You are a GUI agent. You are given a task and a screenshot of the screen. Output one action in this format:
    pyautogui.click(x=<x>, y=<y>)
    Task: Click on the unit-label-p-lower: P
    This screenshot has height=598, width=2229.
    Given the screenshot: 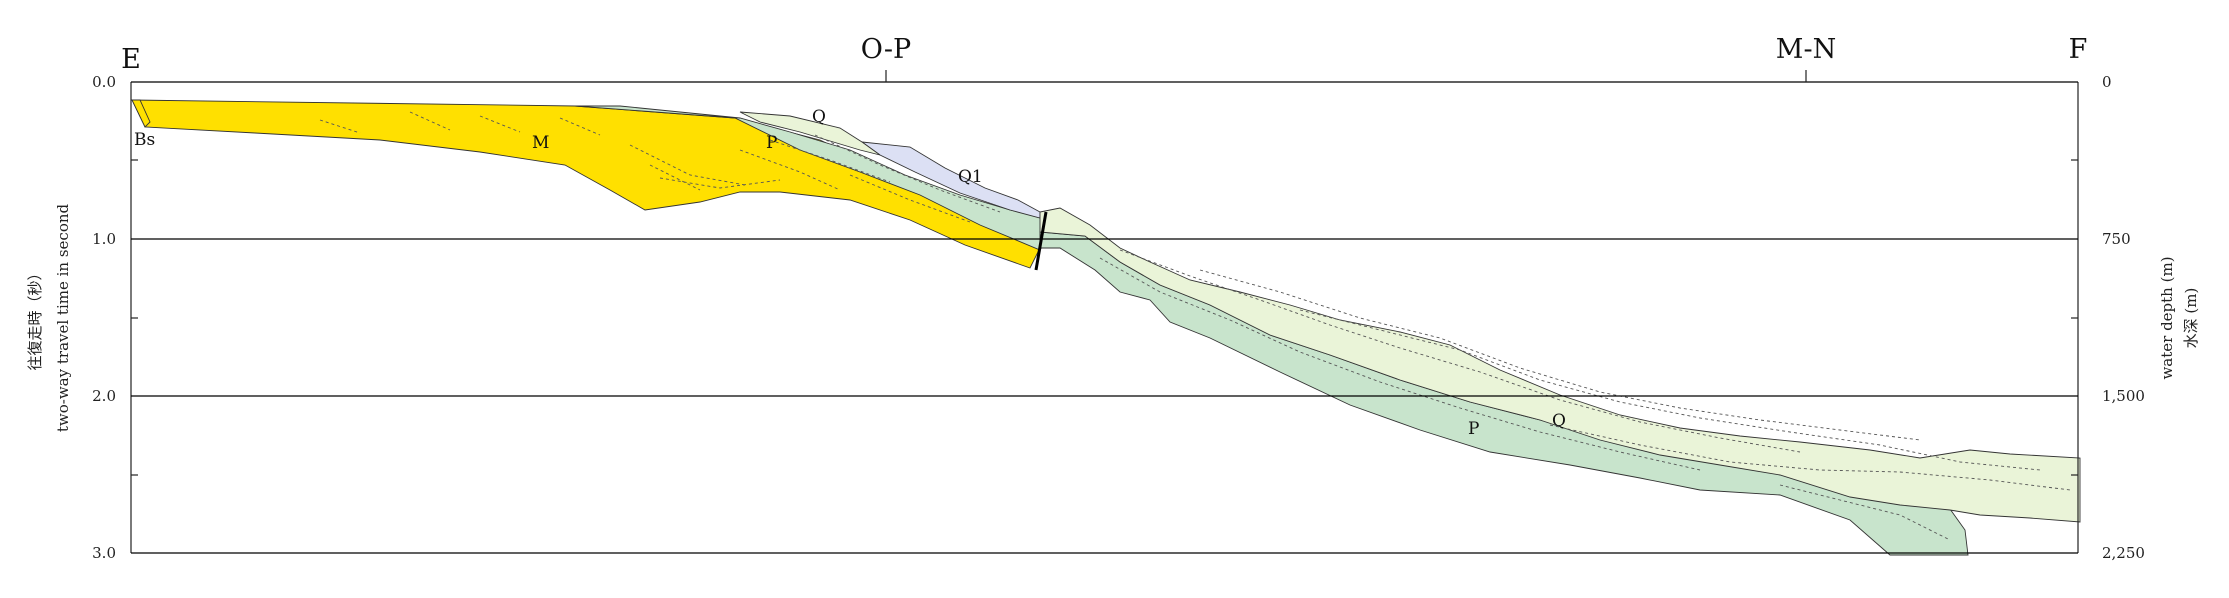 What is the action you would take?
    pyautogui.click(x=1473, y=429)
    